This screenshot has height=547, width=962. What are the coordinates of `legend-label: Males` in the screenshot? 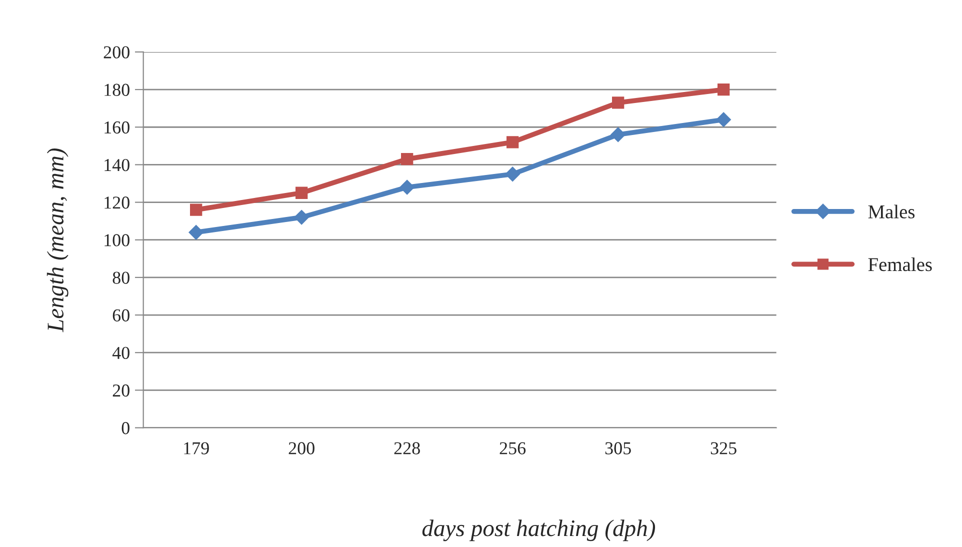 It's located at (891, 211).